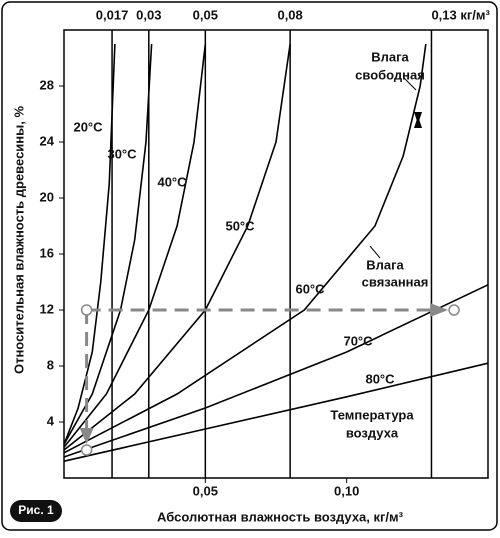  I want to click on curve-label: 40°C, so click(172, 181).